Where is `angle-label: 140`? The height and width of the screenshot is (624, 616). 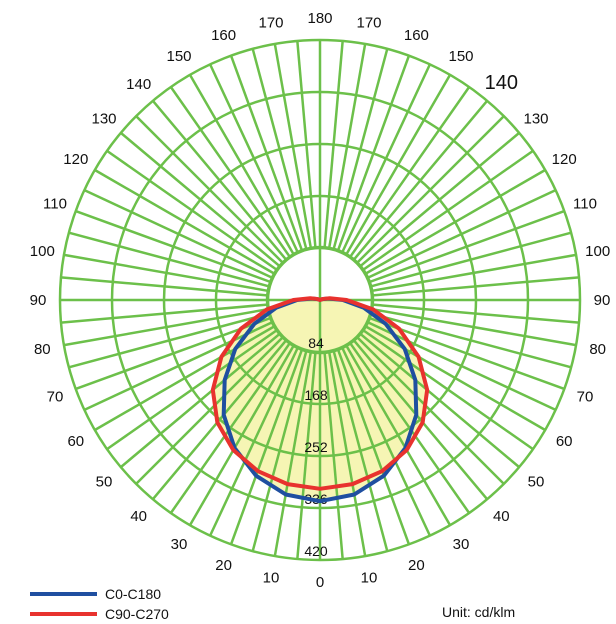 angle-label: 140 is located at coordinates (501, 83).